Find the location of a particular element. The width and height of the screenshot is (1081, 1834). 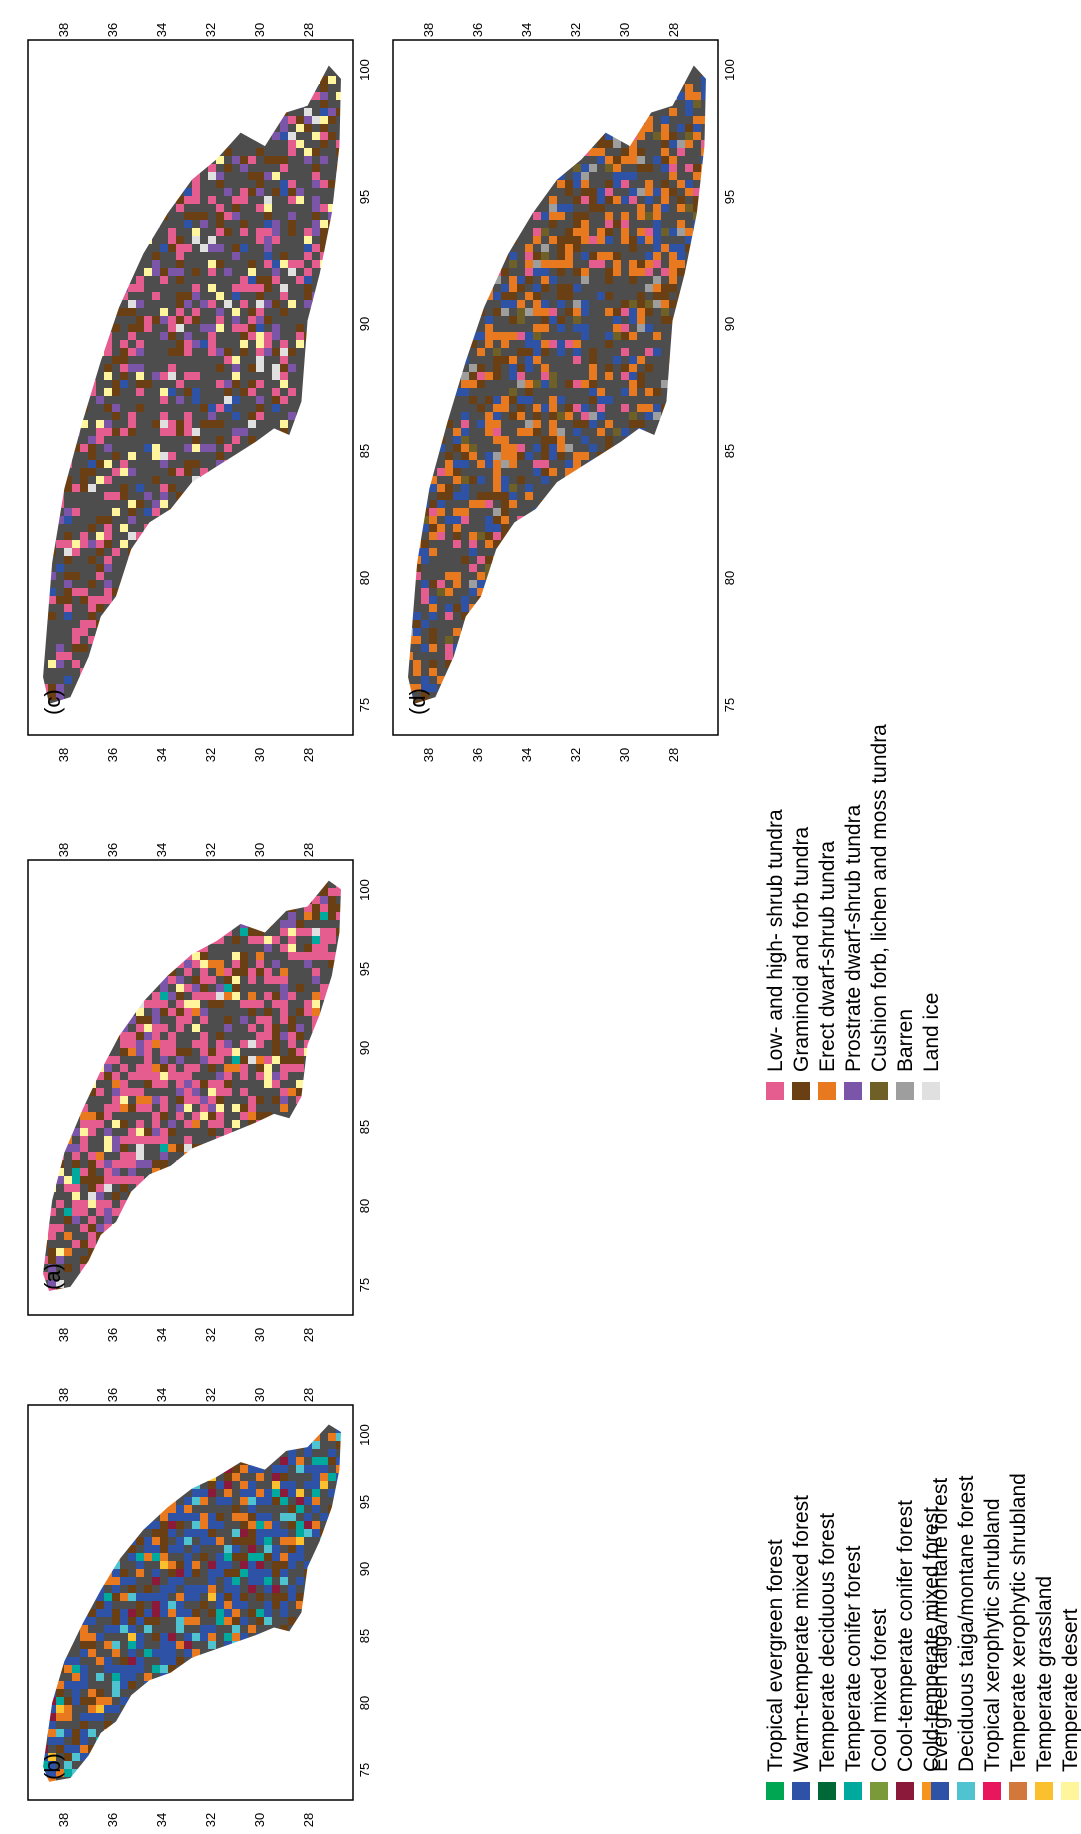

legend-shrub-label: Deciduous taiga/montane forest is located at coordinates (966, 1623).